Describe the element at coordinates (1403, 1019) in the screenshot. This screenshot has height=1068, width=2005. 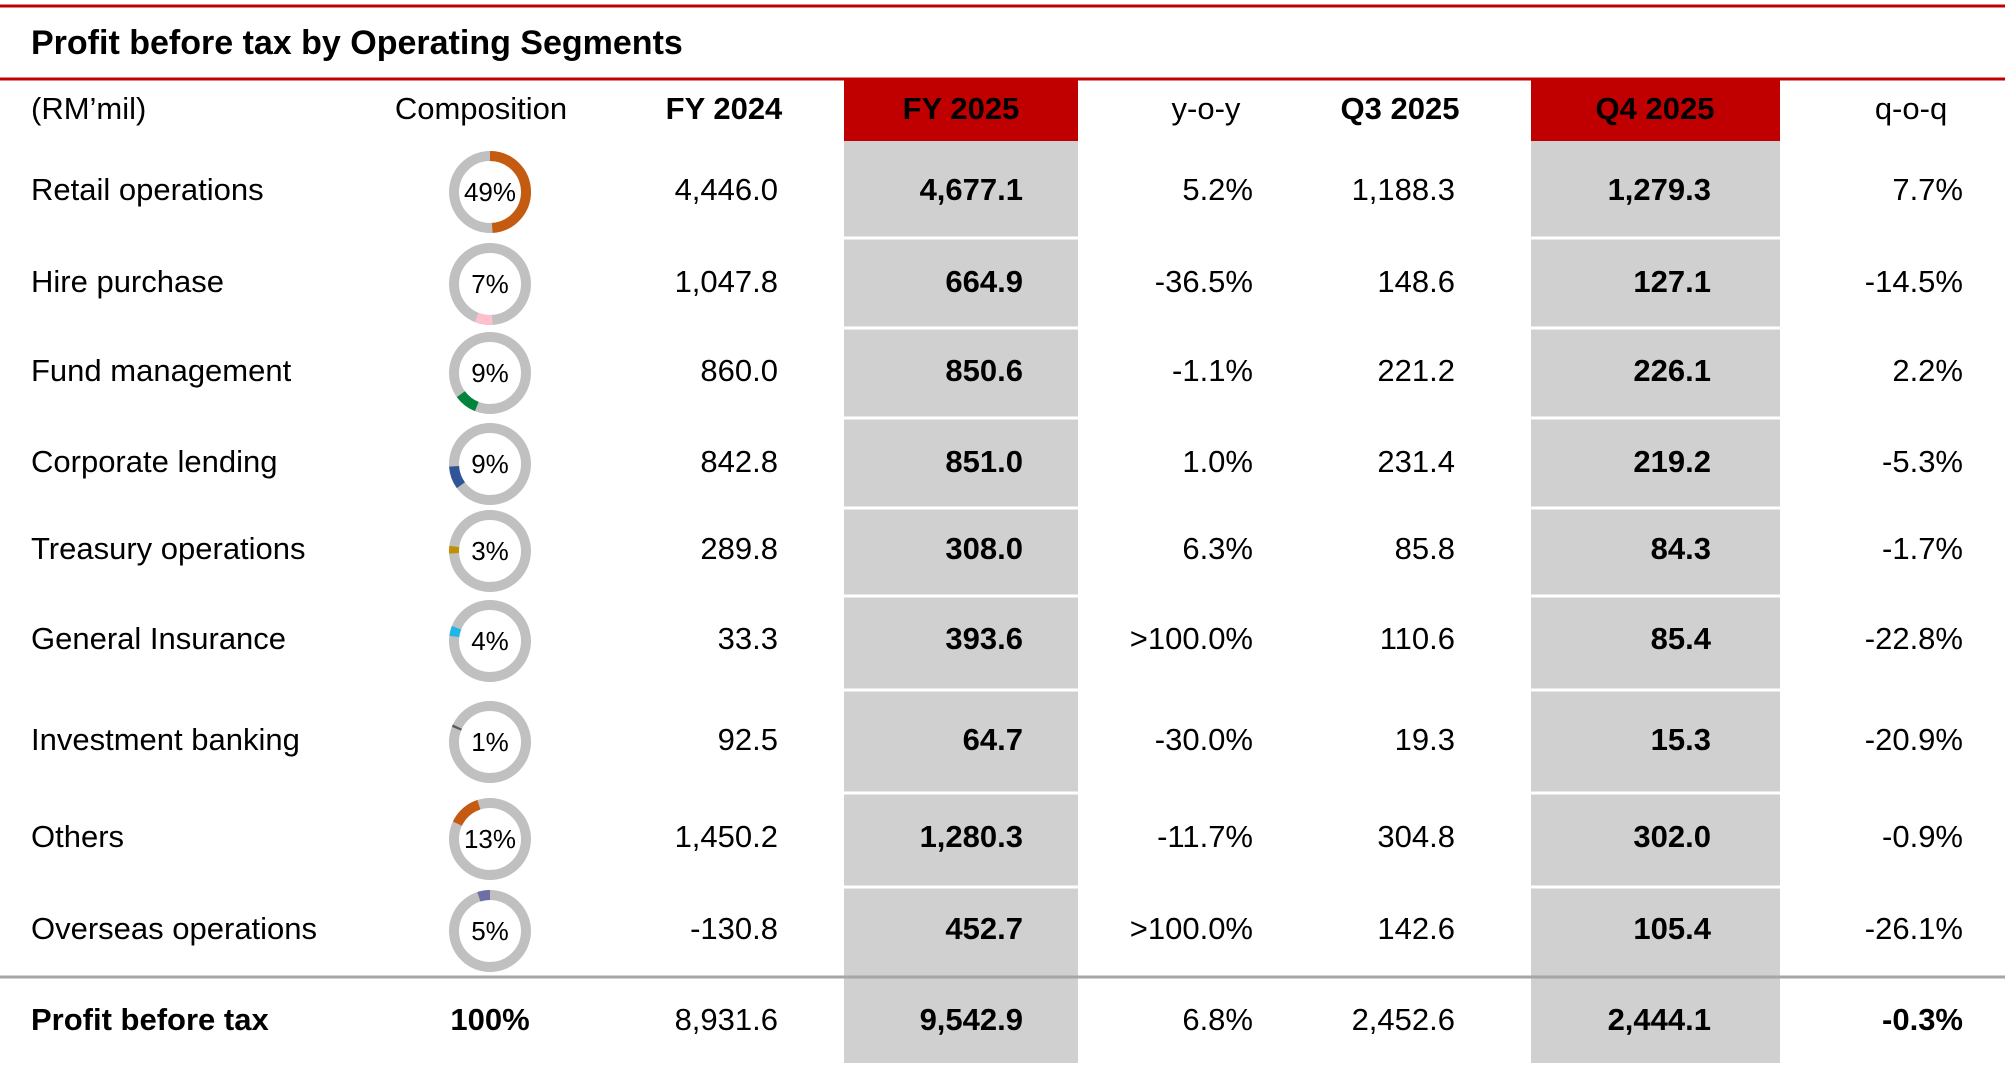
I see `total-value: 2,452.6` at that location.